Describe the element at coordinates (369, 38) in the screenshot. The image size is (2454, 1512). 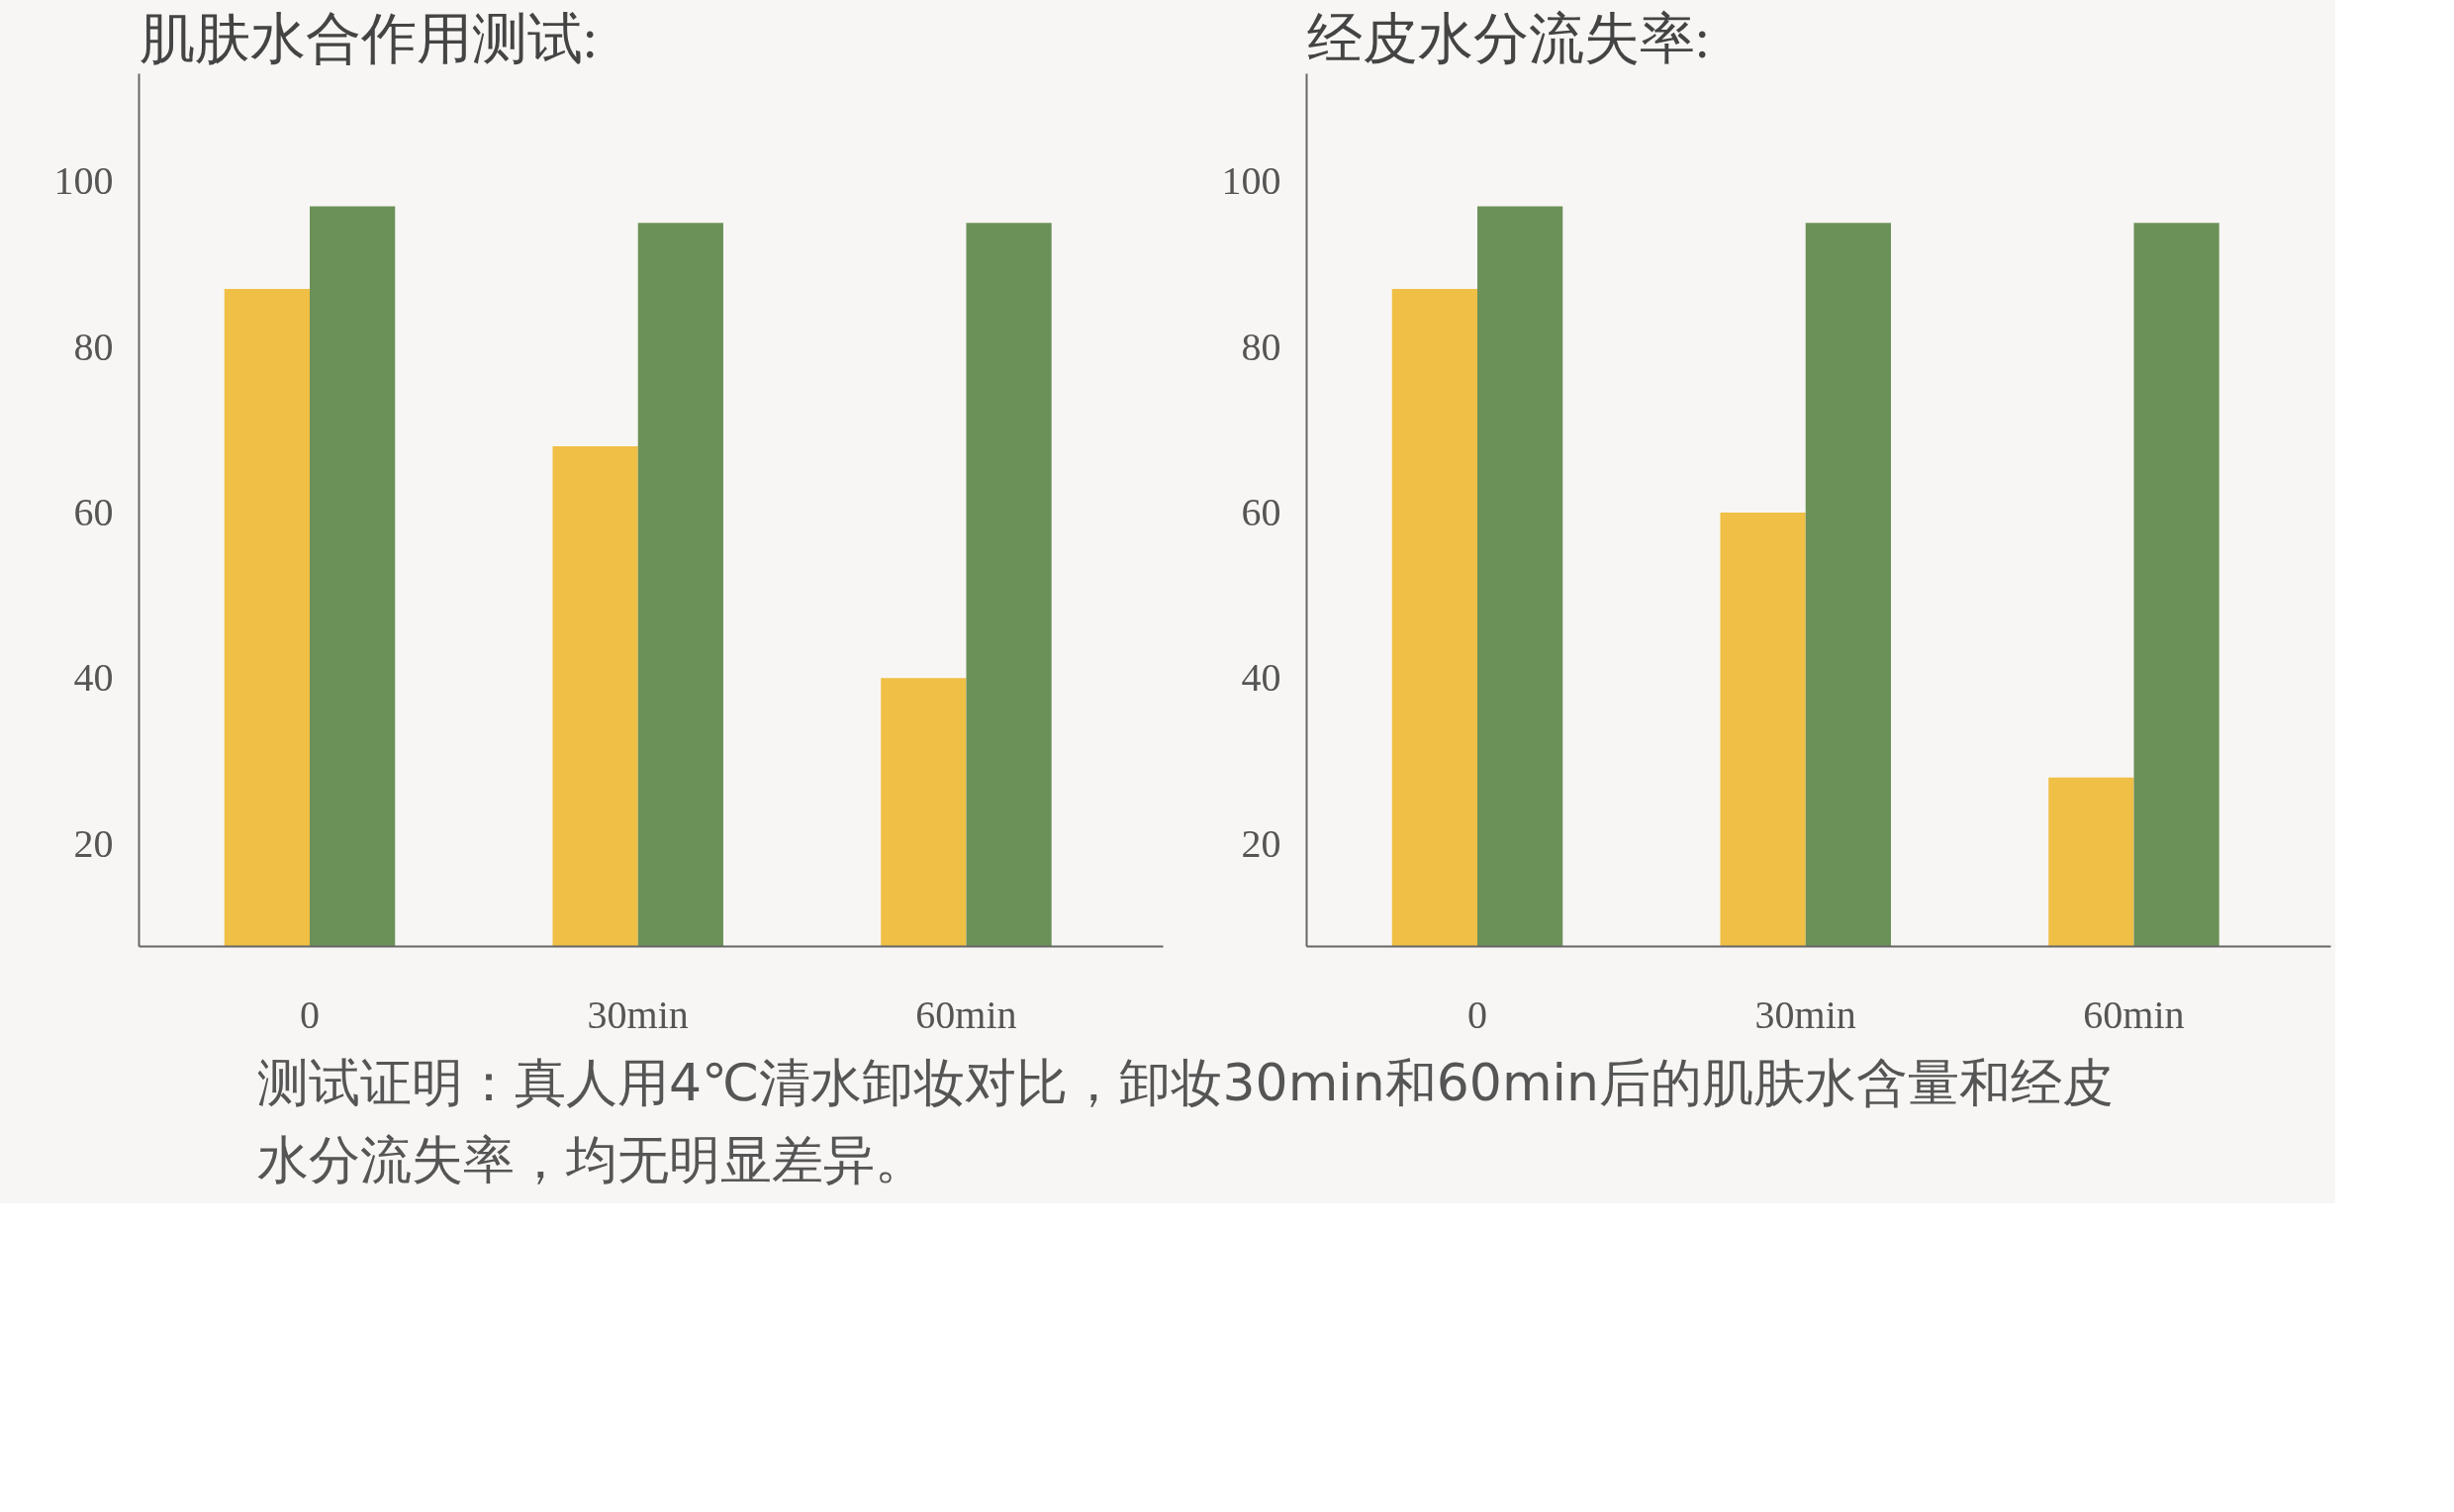
I see `chart-title: 肌肤水合作用测试:` at that location.